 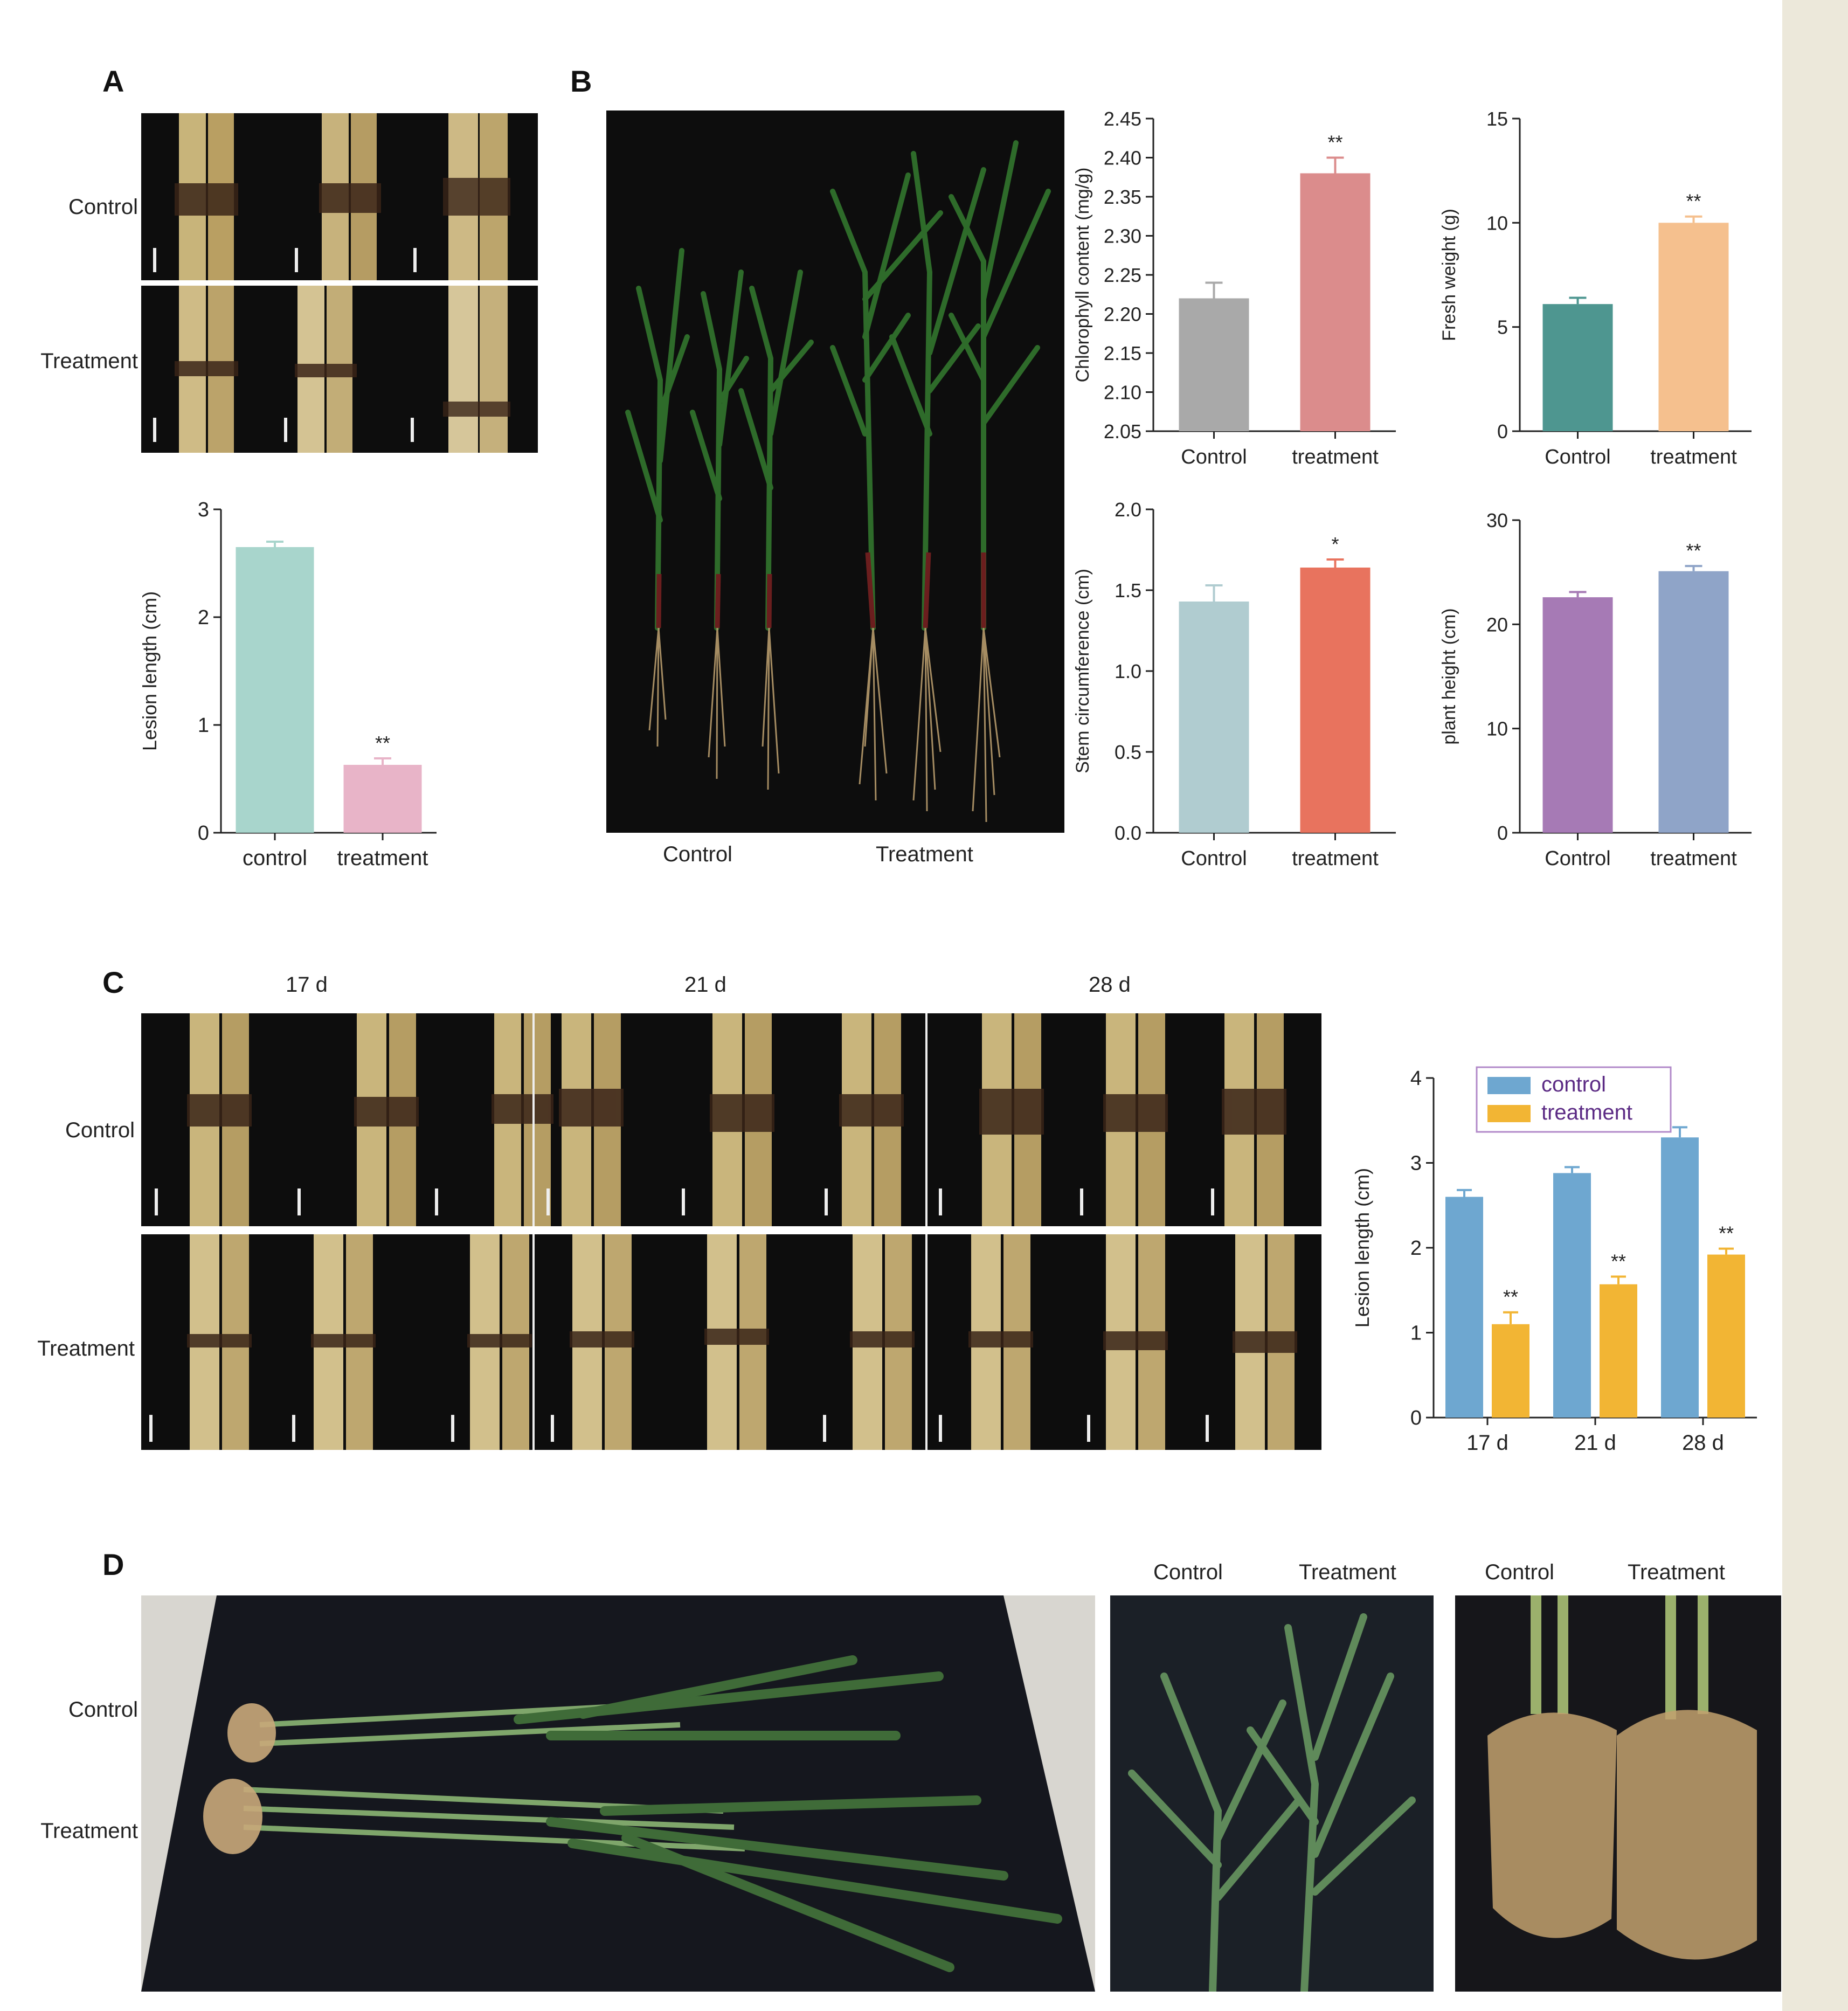 I want to click on x-tick-label: 21 d, so click(x=1595, y=1443).